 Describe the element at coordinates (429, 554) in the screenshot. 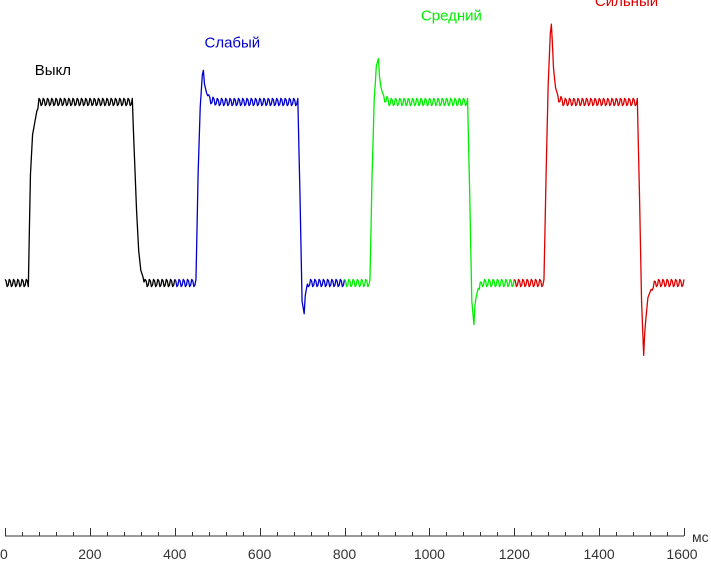

I see `x-tick-label: 1000` at that location.